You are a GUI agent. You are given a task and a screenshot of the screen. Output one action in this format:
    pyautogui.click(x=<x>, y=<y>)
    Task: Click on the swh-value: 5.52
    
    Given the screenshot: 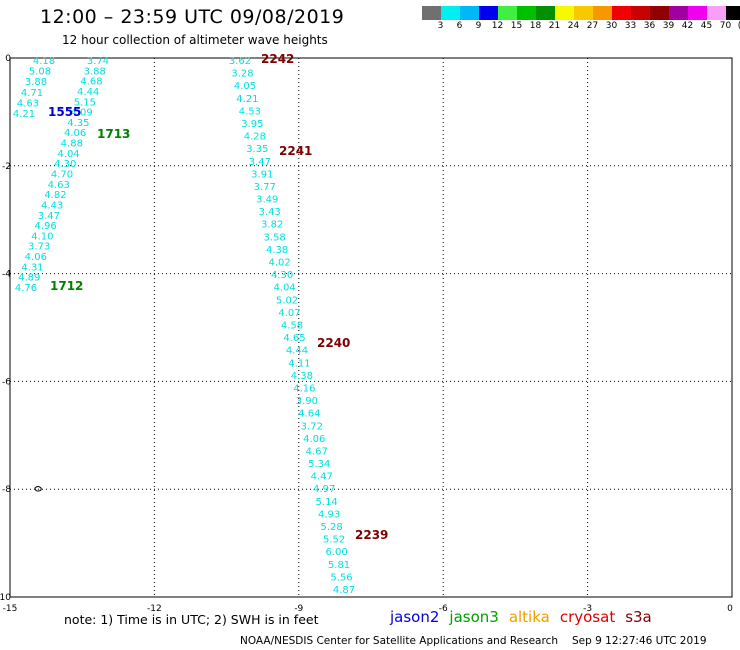 What is the action you would take?
    pyautogui.click(x=334, y=540)
    